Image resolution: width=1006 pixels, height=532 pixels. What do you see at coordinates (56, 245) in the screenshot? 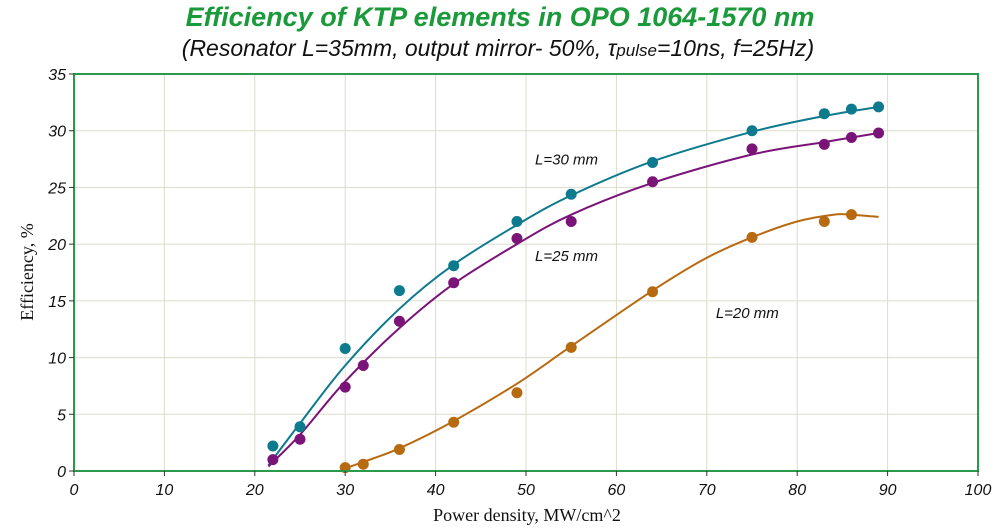
I see `y-tick-label: 20` at bounding box center [56, 245].